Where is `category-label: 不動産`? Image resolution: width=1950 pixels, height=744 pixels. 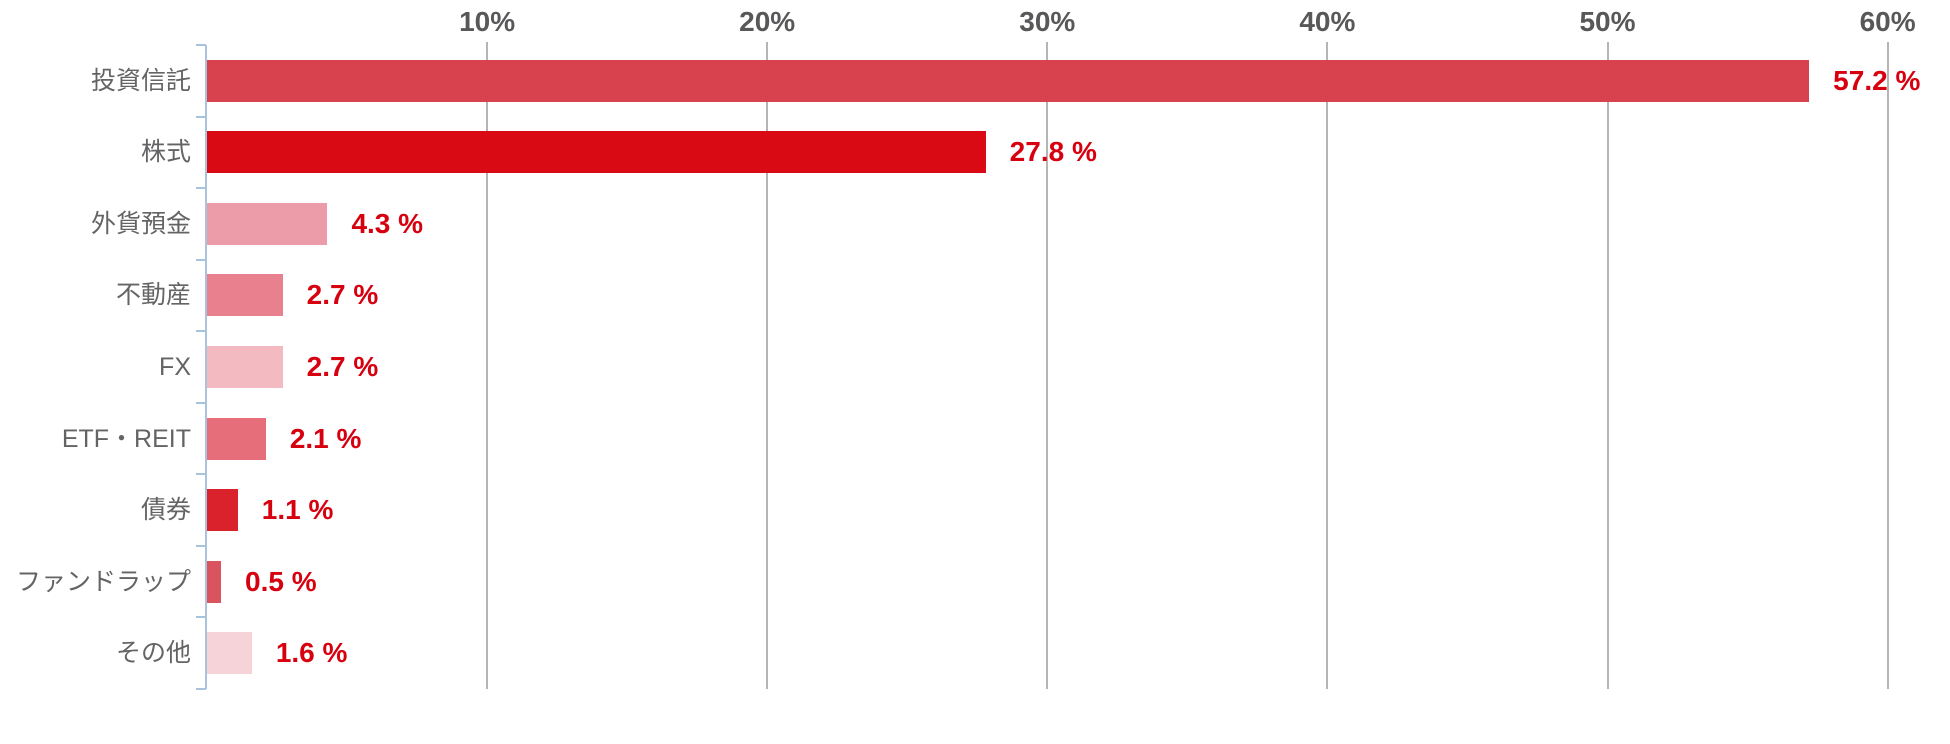
category-label: 不動産 is located at coordinates (153, 295).